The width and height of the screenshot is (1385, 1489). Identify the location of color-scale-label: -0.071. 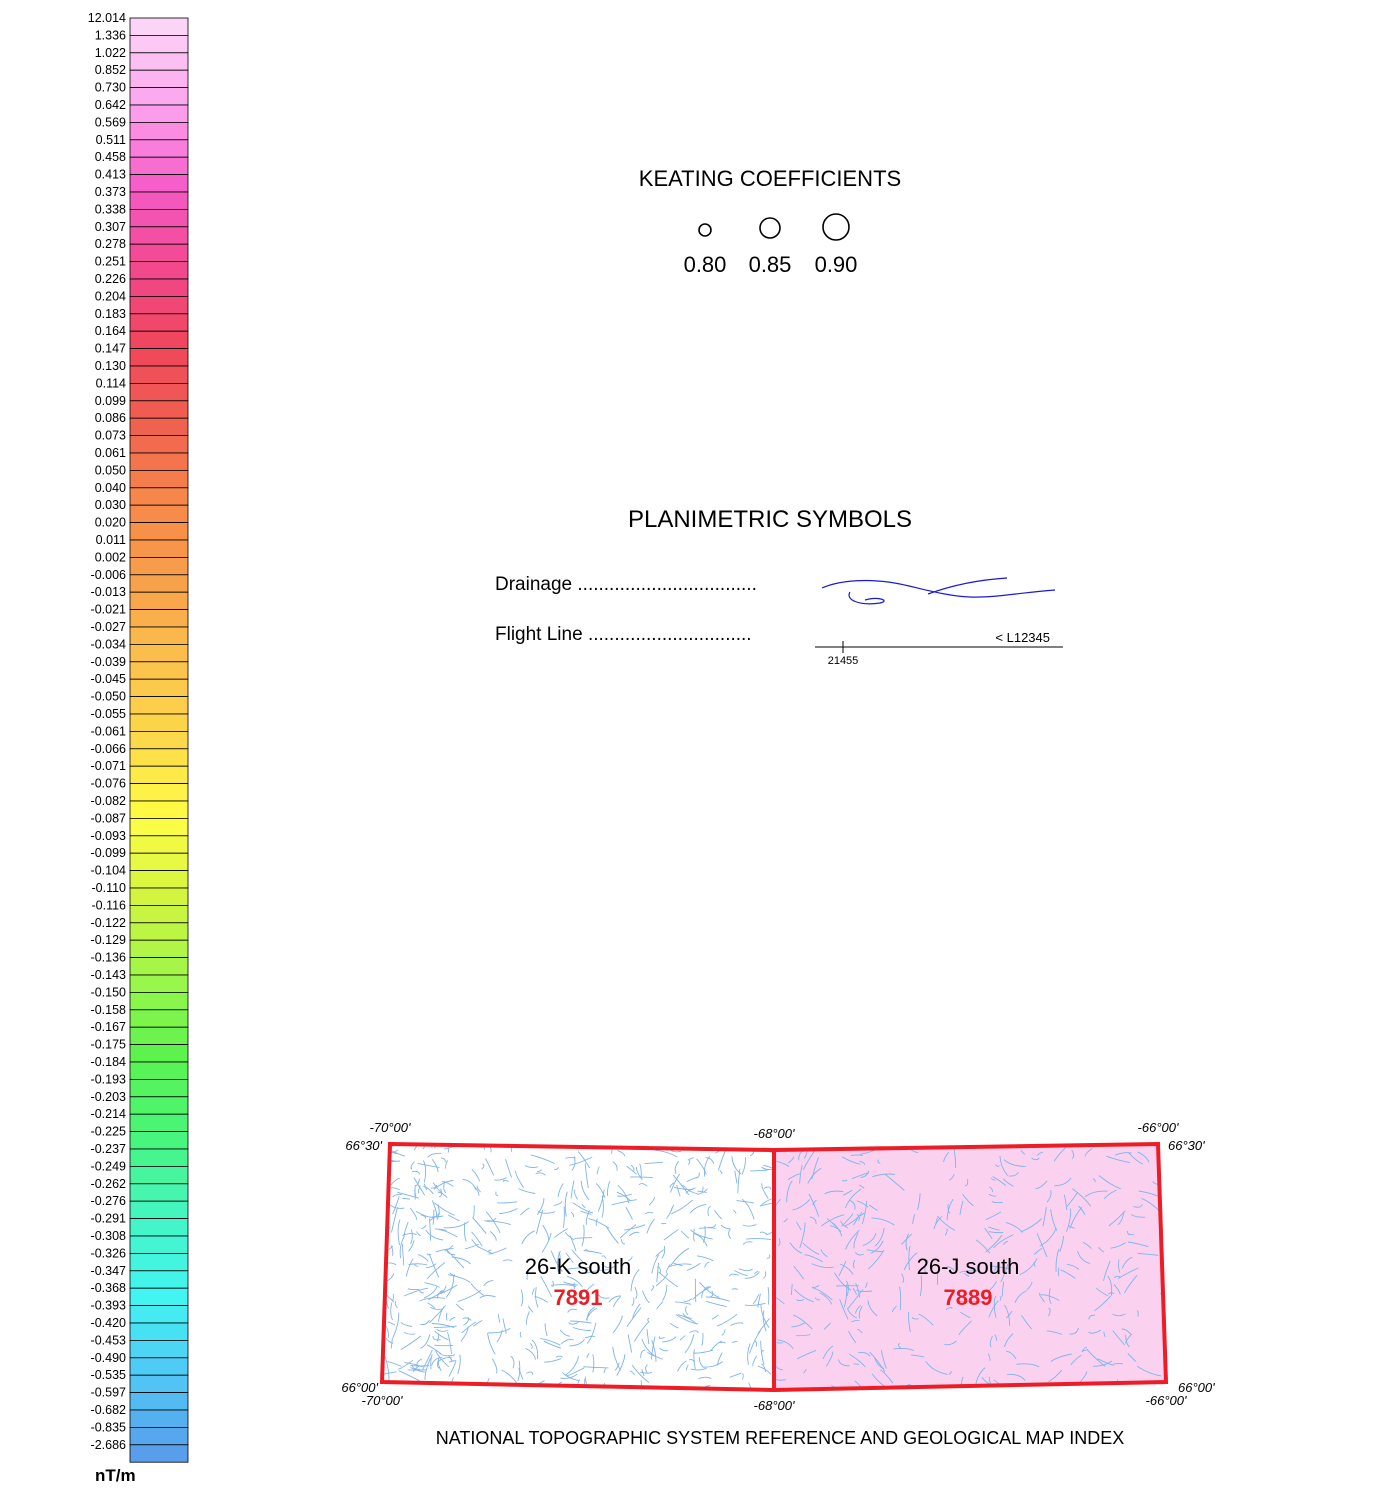
(108, 766).